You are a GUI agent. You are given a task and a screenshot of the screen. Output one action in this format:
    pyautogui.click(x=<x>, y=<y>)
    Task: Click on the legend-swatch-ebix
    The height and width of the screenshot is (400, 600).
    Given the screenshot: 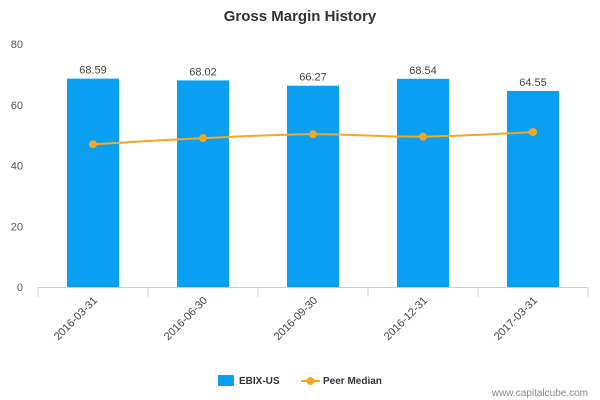 What is the action you would take?
    pyautogui.click(x=226, y=380)
    